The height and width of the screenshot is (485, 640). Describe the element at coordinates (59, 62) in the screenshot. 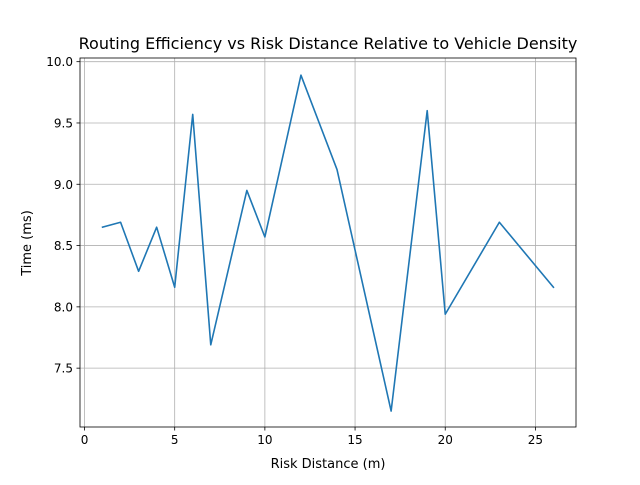

I see `y-tick-label: 10.0` at that location.